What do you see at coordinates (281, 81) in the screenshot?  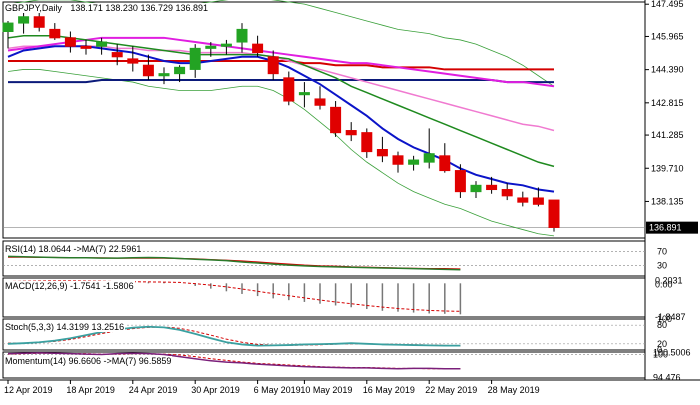 I see `ma-navy-line` at bounding box center [281, 81].